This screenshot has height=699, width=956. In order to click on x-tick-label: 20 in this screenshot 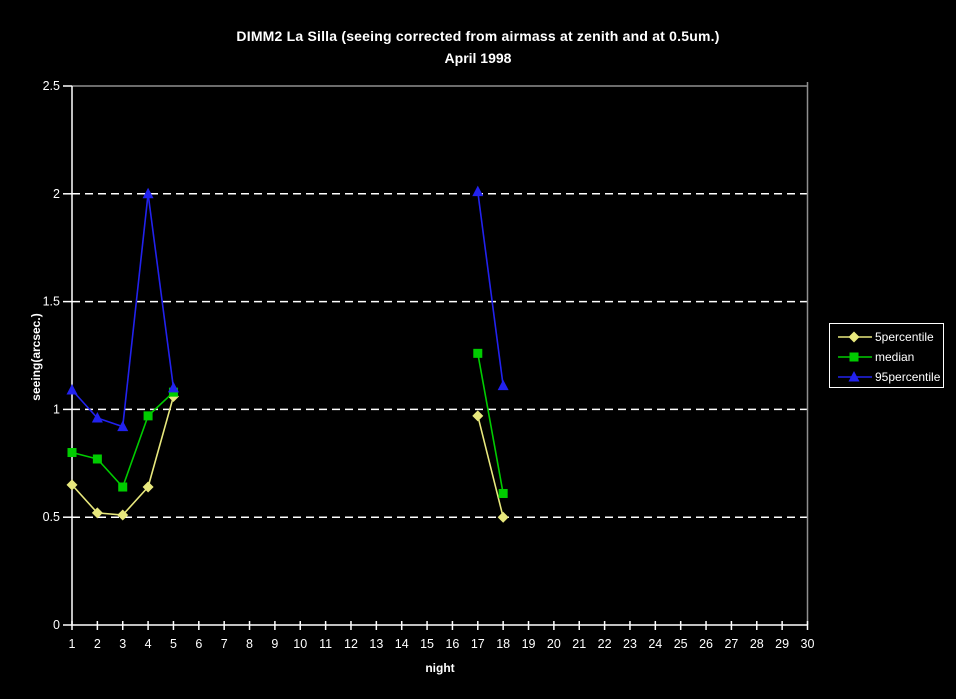, I will do `click(554, 644)`.